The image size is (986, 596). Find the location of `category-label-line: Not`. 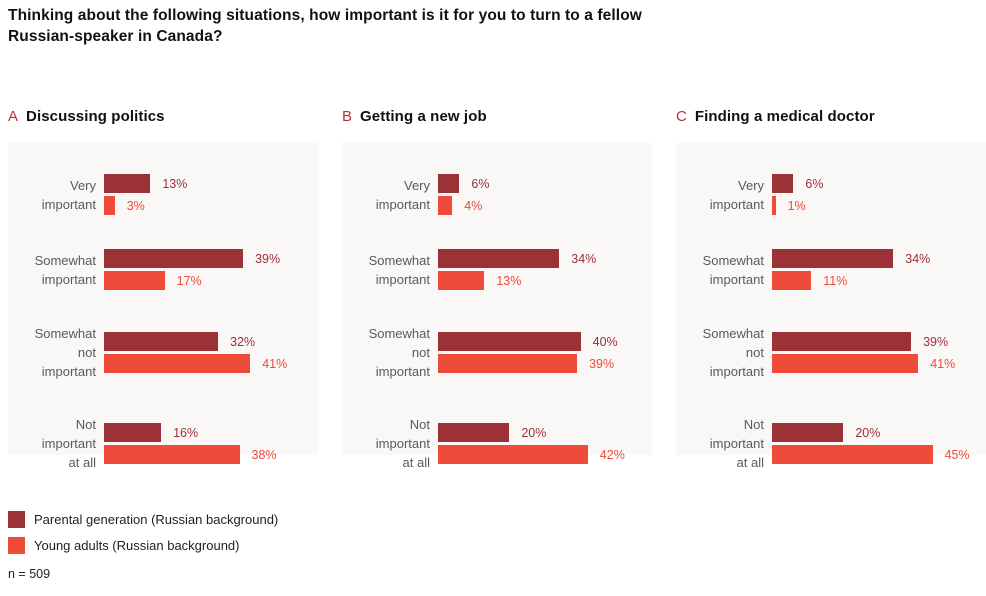

category-label-line: Not is located at coordinates (753, 424).